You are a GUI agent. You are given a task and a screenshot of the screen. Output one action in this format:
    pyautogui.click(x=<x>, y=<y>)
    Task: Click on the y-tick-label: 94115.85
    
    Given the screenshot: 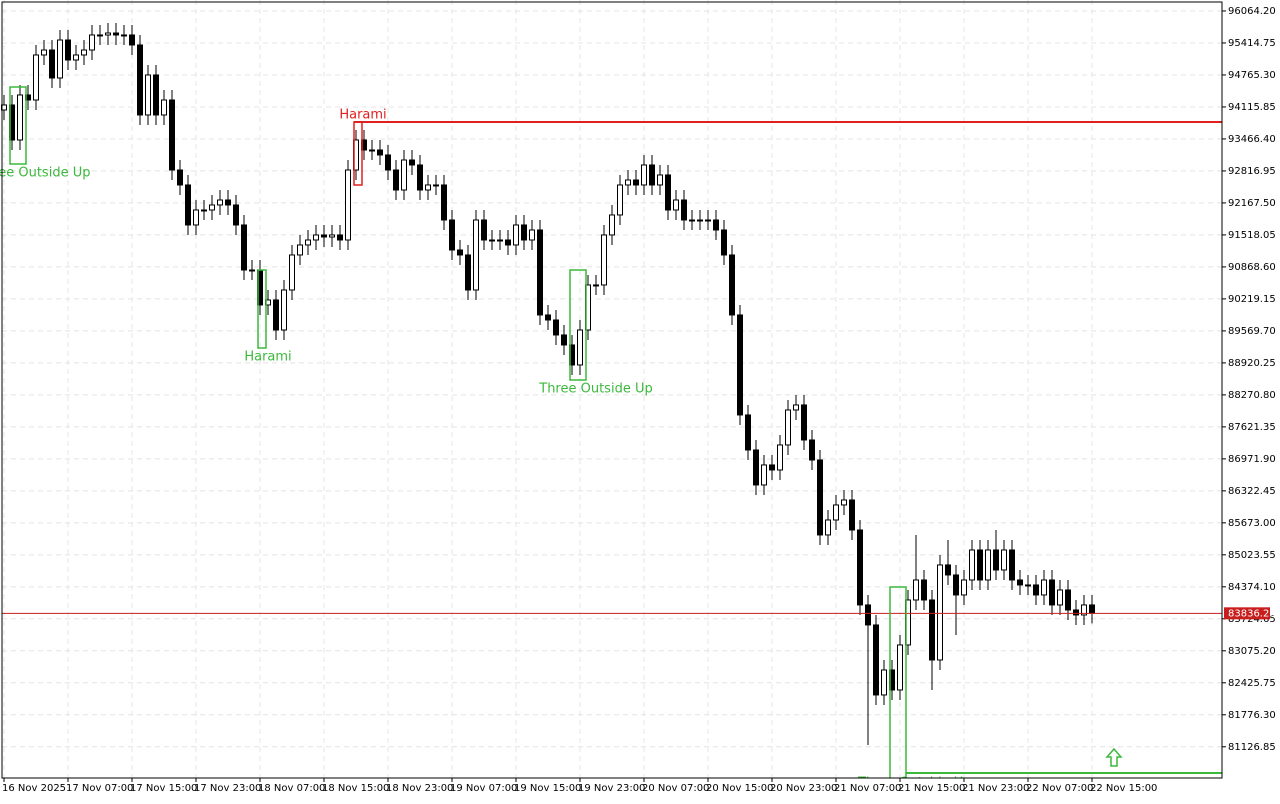 What is the action you would take?
    pyautogui.click(x=1252, y=107)
    